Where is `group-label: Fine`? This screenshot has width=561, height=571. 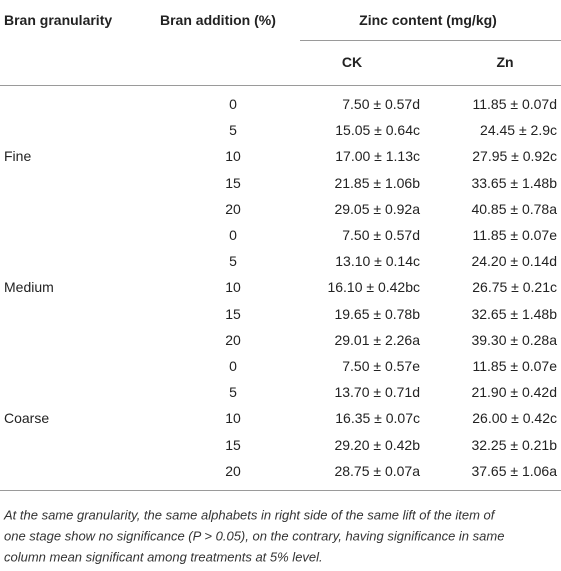
group-label: Fine is located at coordinates (18, 156).